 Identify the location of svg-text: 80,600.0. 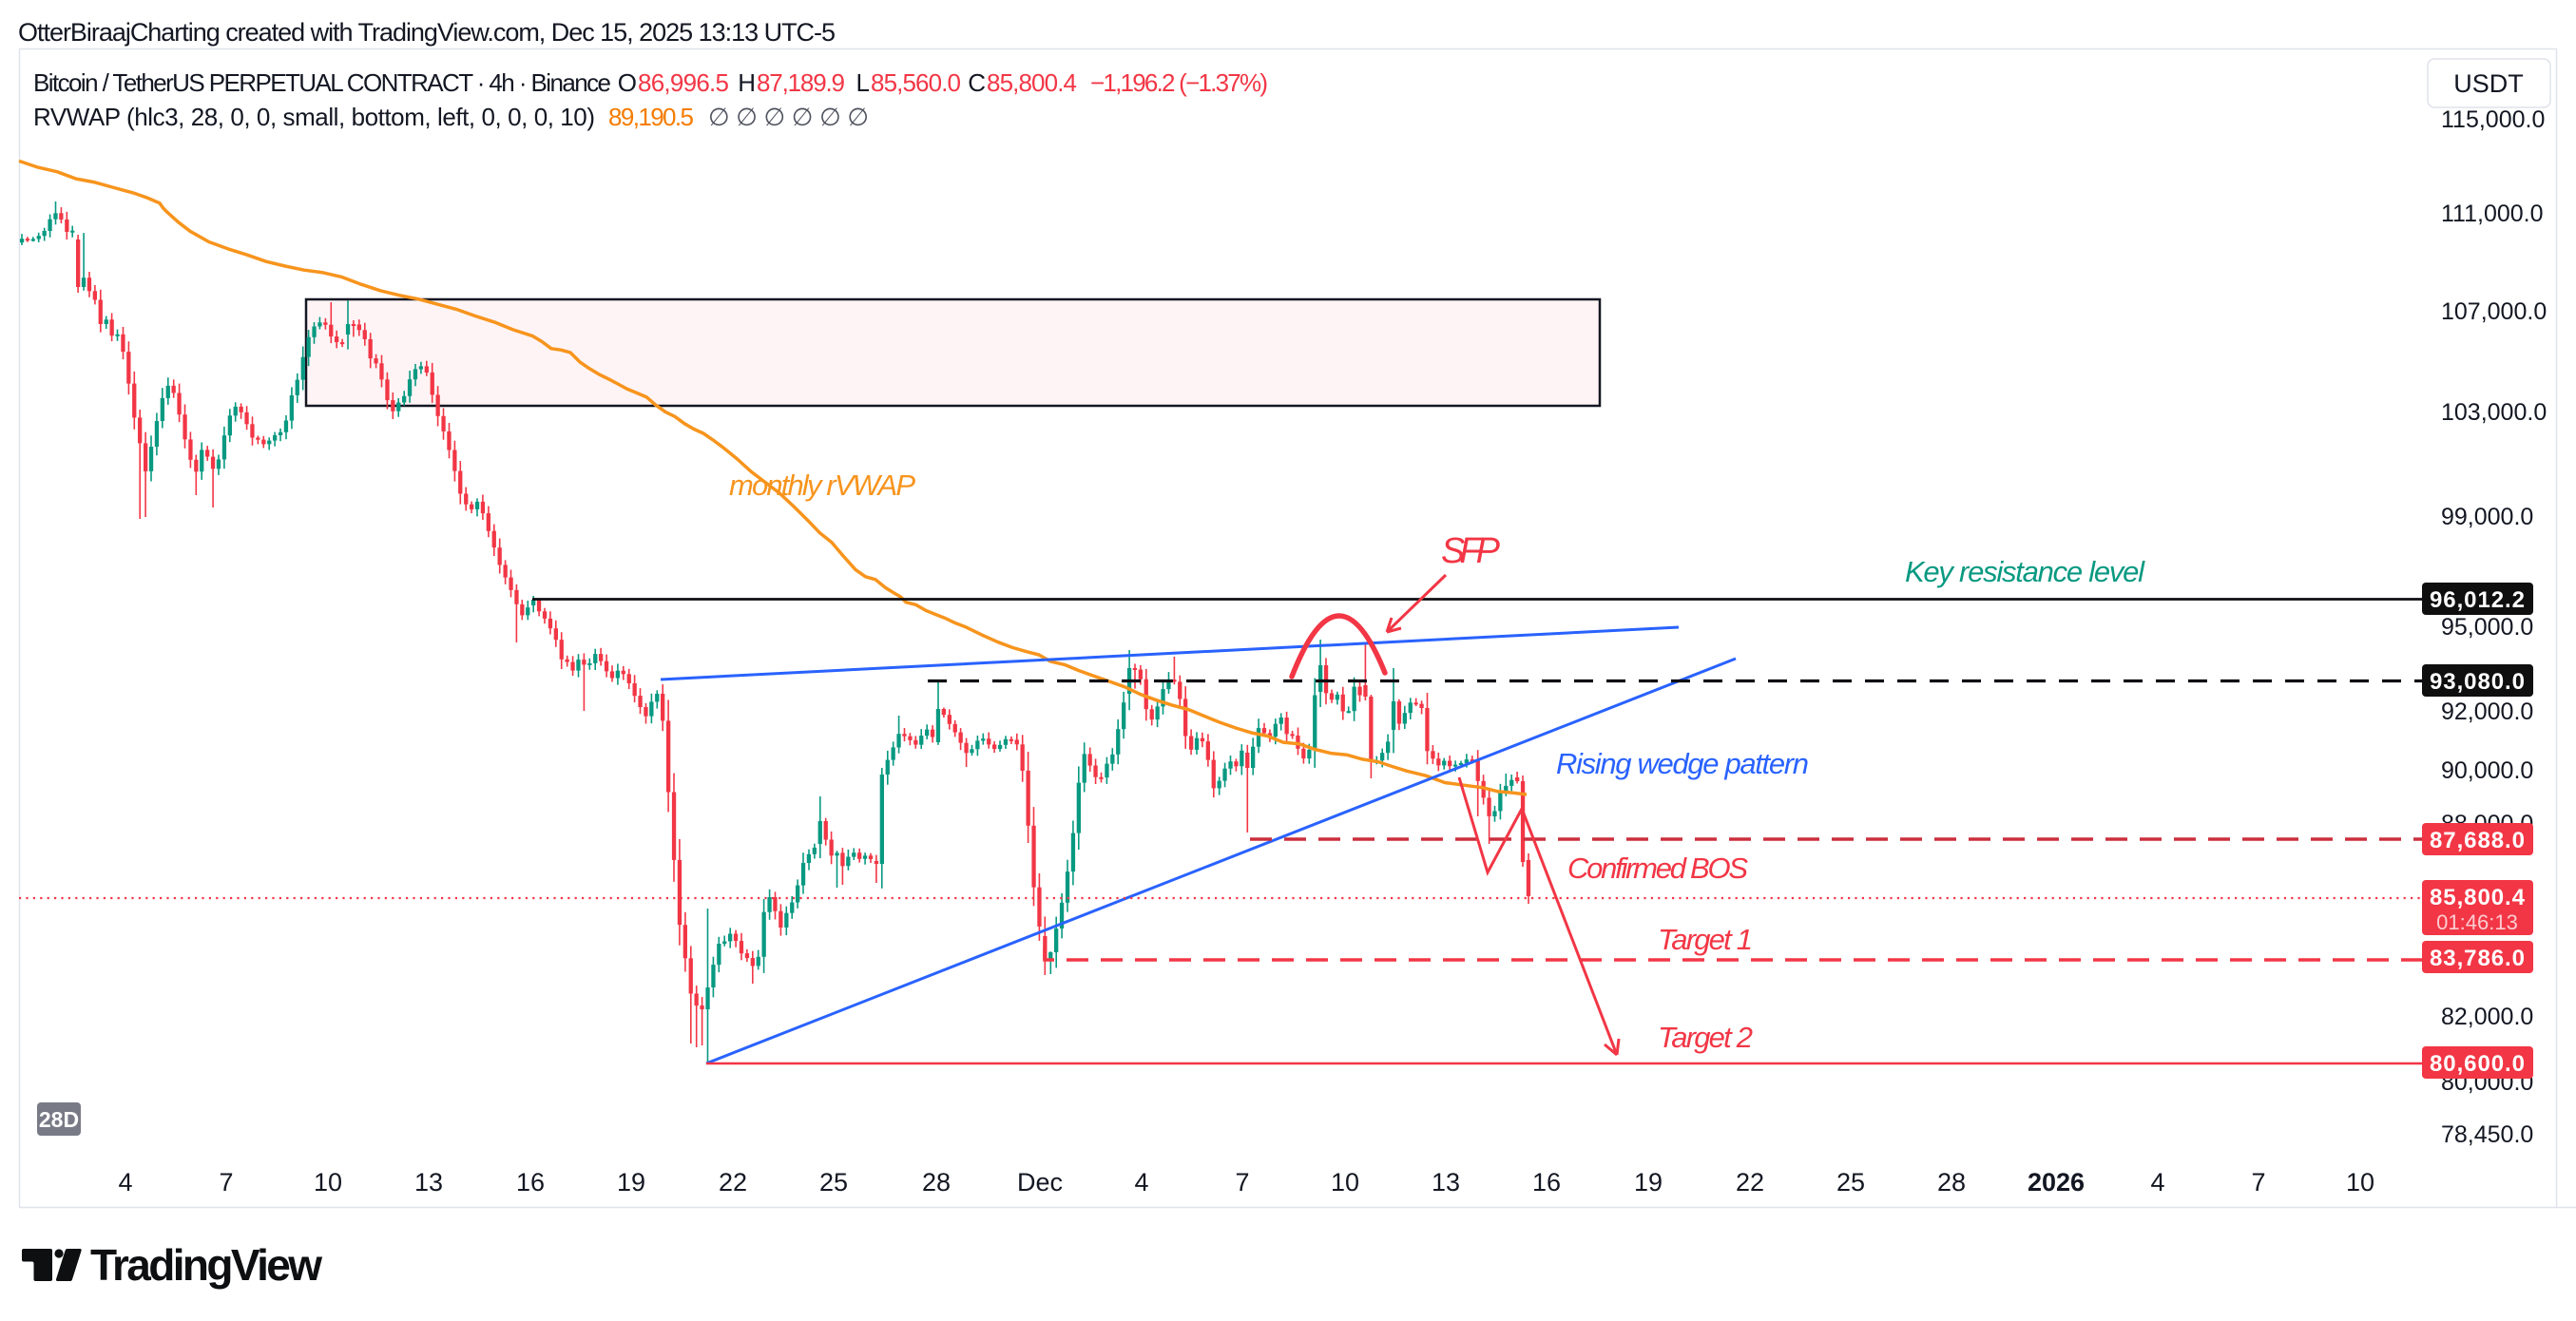
(2478, 1064).